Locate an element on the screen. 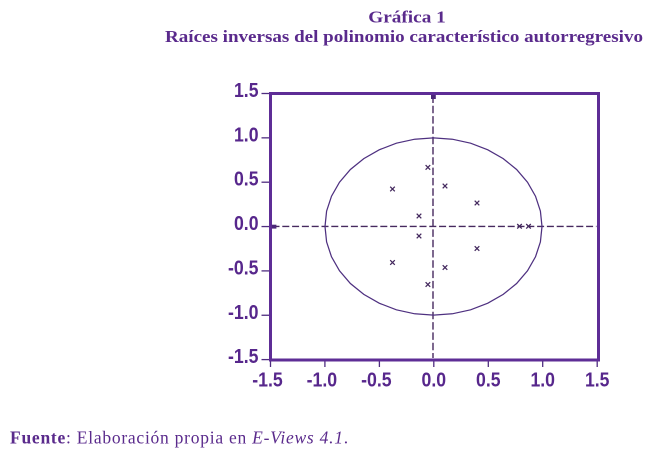  svg-text: Gráfica 1 is located at coordinates (407, 17).